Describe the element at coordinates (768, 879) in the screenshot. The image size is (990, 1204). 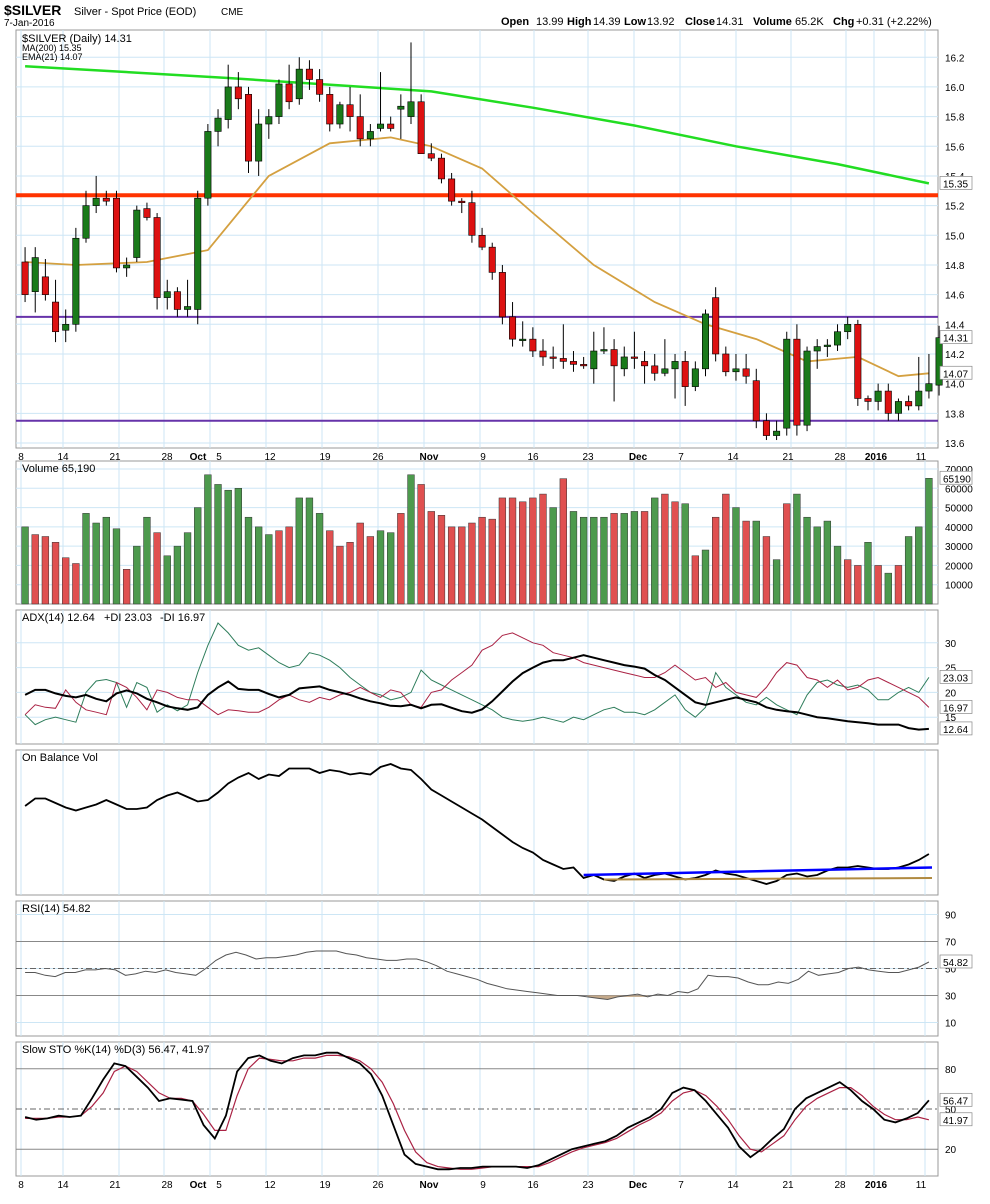
I see `obv-lower-trendline` at that location.